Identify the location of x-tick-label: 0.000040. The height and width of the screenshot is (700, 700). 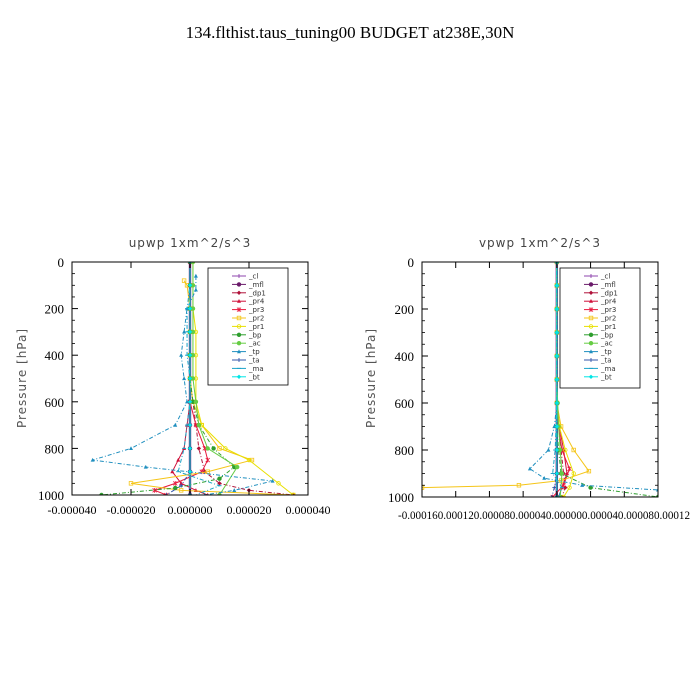
(308, 510).